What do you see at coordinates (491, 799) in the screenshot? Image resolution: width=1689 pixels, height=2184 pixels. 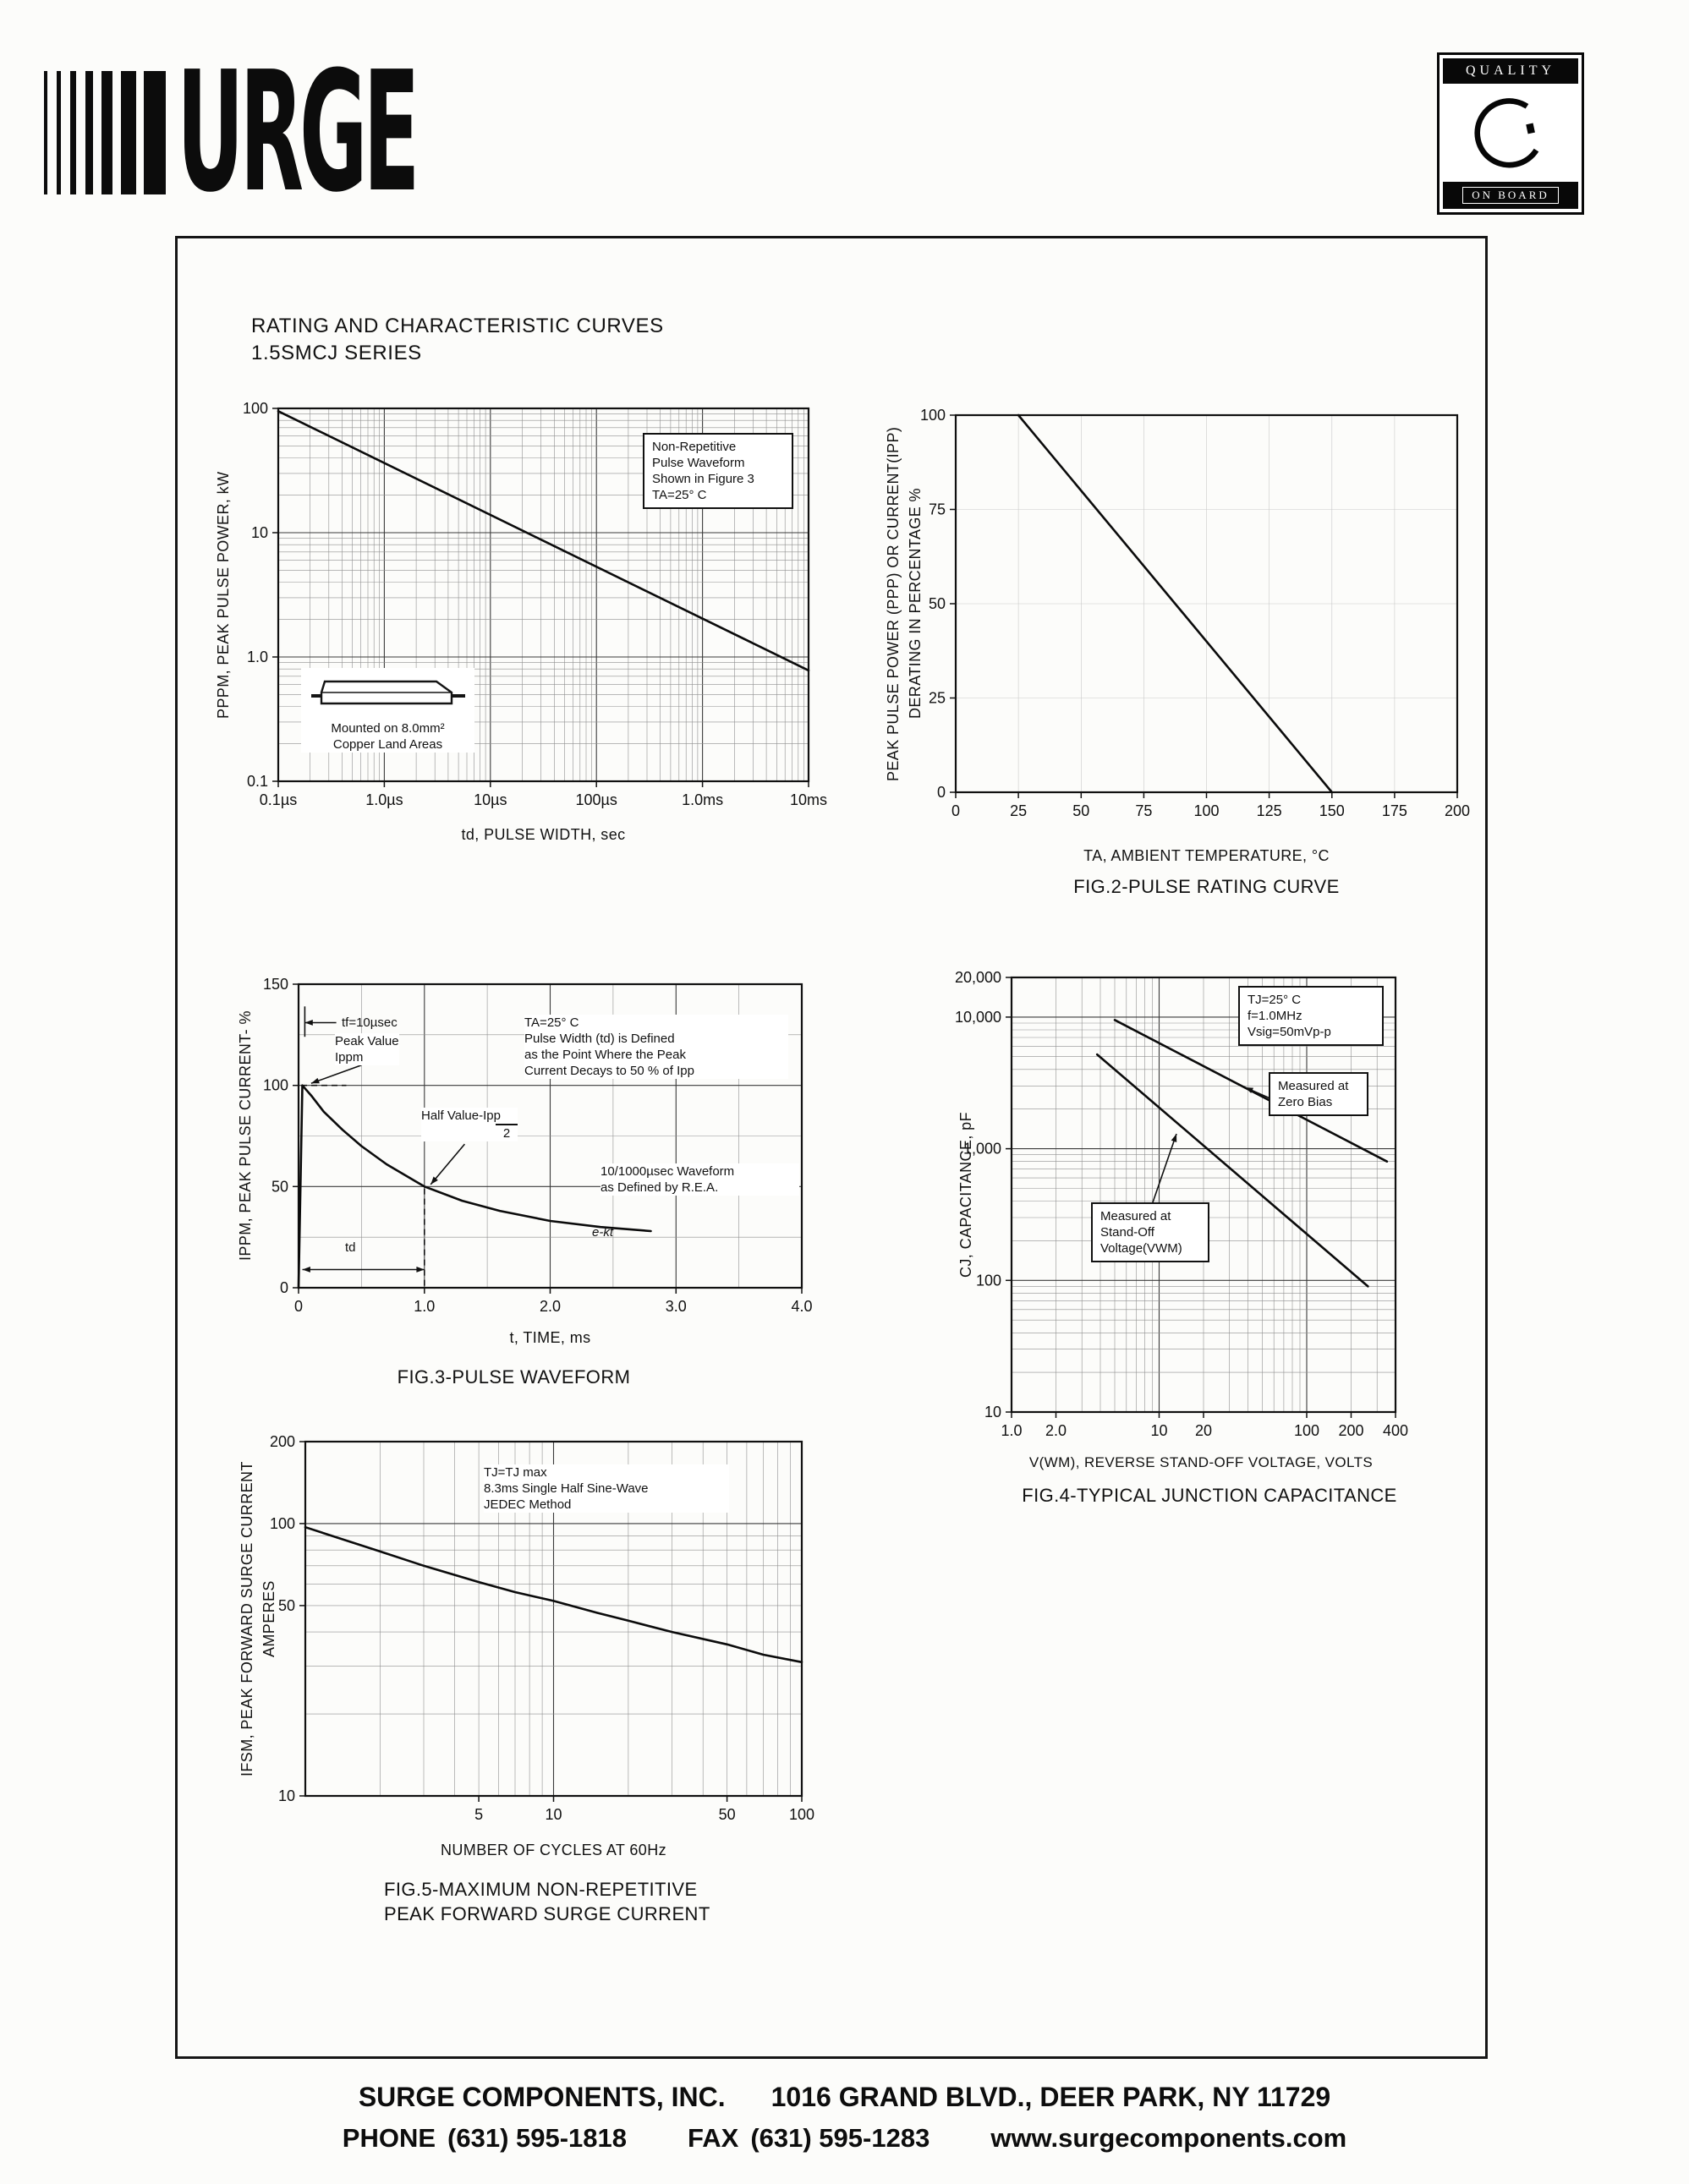 I see `svg-text: 10µs` at bounding box center [491, 799].